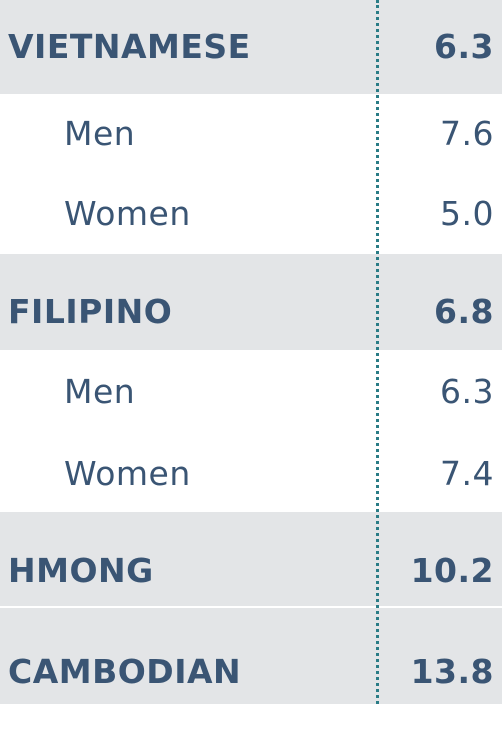 This screenshot has height=736, width=502. What do you see at coordinates (467, 213) in the screenshot?
I see `row-value: 5.0` at bounding box center [467, 213].